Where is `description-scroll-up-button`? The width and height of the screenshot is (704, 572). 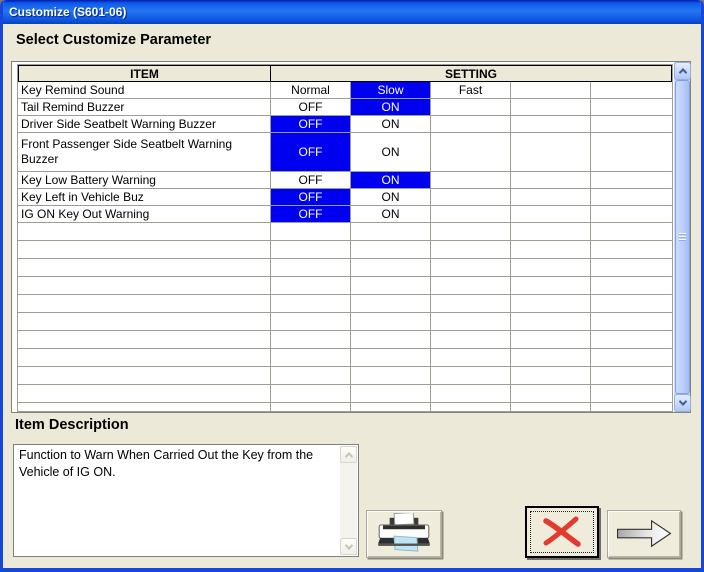
description-scroll-up-button is located at coordinates (348, 454).